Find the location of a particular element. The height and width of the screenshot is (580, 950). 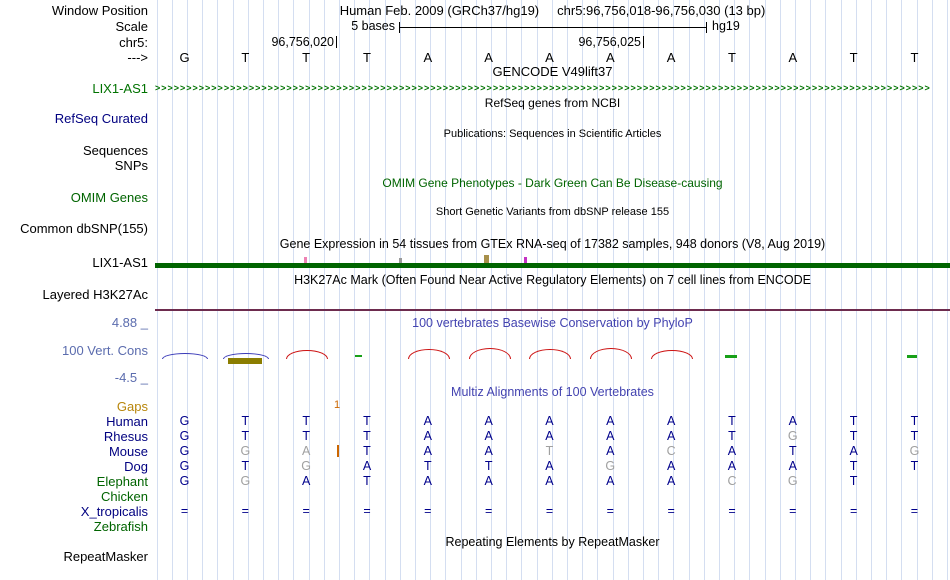

sequences-track-label: Sequences is located at coordinates (115, 150).